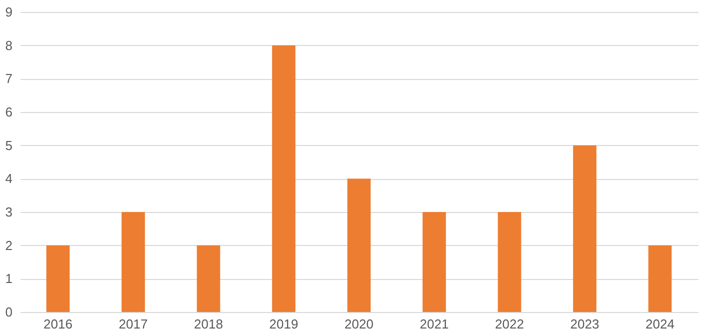  Describe the element at coordinates (8, 45) in the screenshot. I see `y-tick-label: 8` at that location.